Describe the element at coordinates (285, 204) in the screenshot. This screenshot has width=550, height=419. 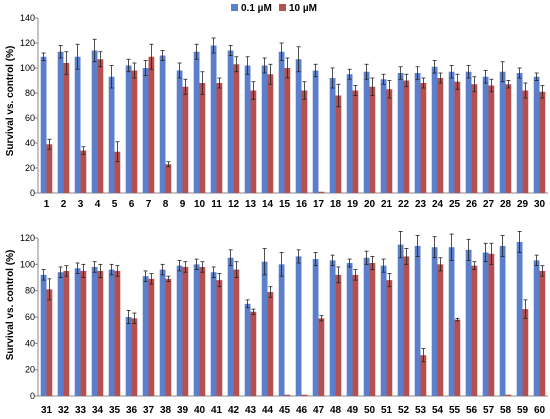
I see `x-category-label: 15` at that location.